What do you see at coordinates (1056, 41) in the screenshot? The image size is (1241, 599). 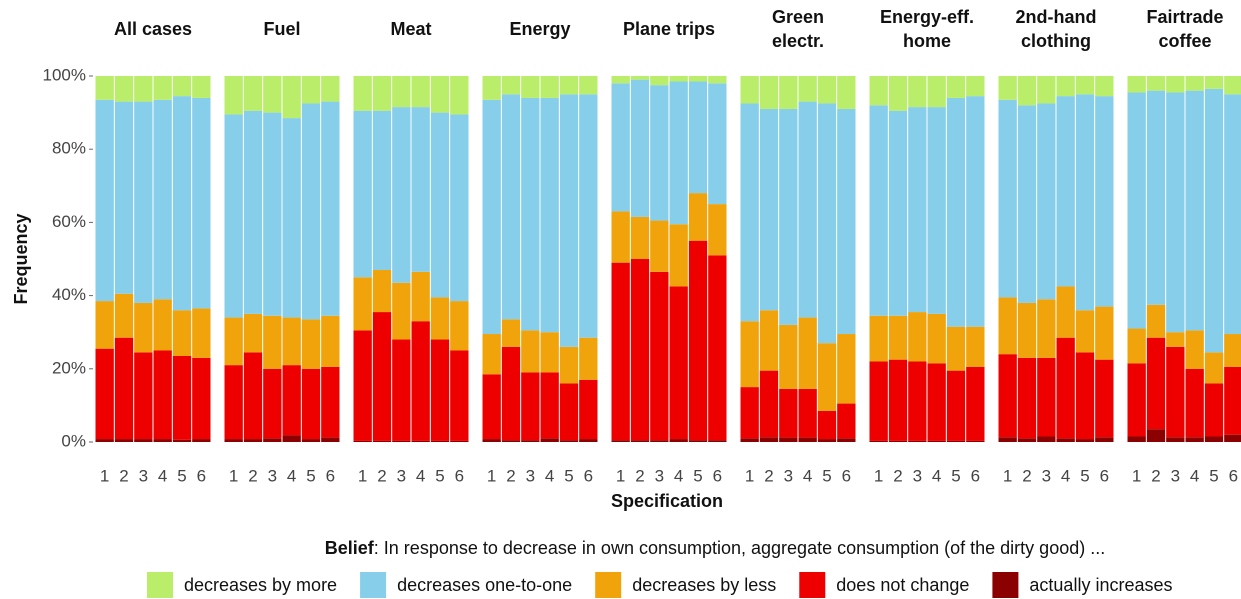 I see `panel-title: clothing` at bounding box center [1056, 41].